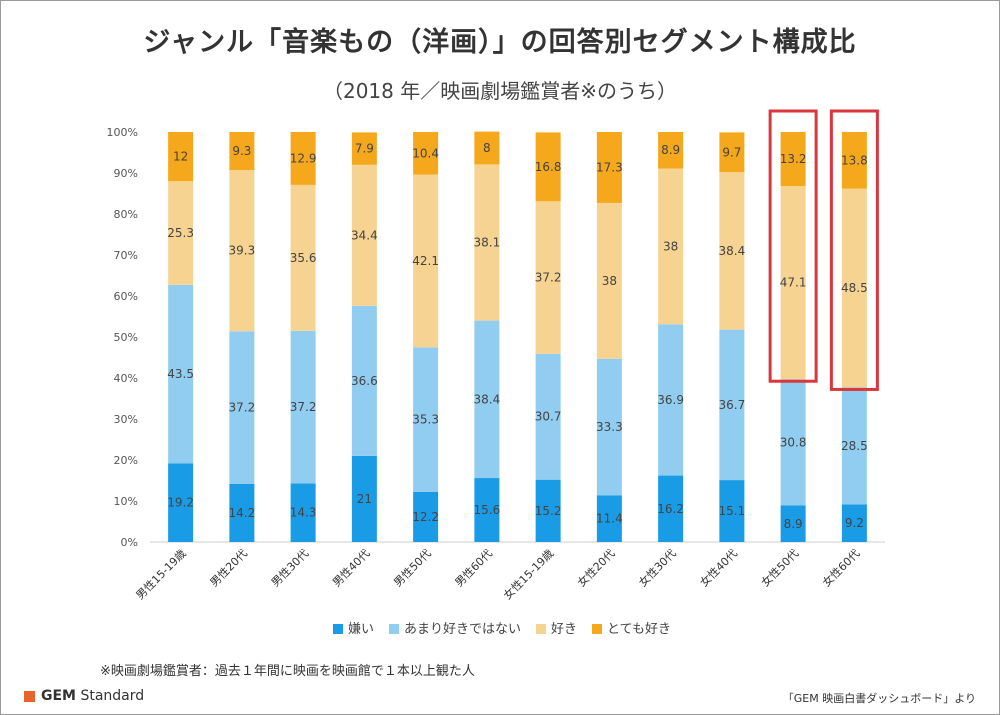 This screenshot has width=1000, height=715. I want to click on data-label: 36.9, so click(670, 400).